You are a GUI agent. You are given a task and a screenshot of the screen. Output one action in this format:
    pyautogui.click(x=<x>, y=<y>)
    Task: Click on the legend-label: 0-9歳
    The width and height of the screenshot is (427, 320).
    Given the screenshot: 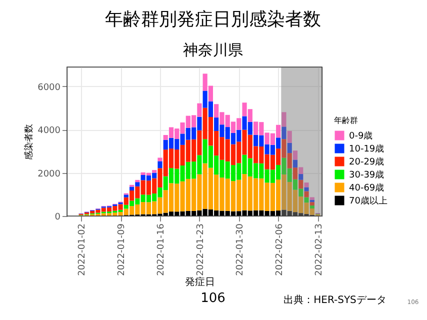 What is the action you would take?
    pyautogui.click(x=361, y=136)
    